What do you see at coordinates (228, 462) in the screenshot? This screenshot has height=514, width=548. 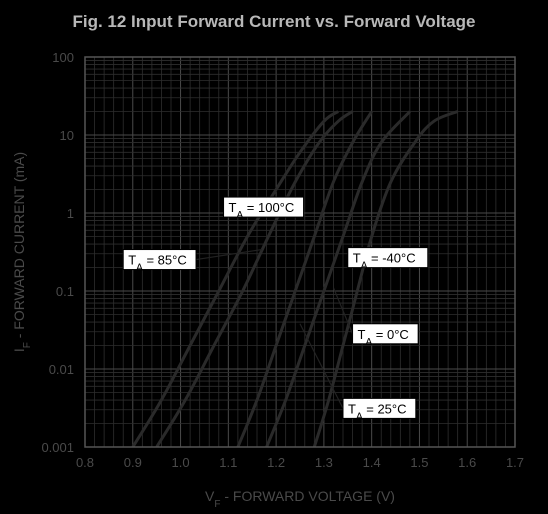 I see `x-tick-label: 1.1` at bounding box center [228, 462].